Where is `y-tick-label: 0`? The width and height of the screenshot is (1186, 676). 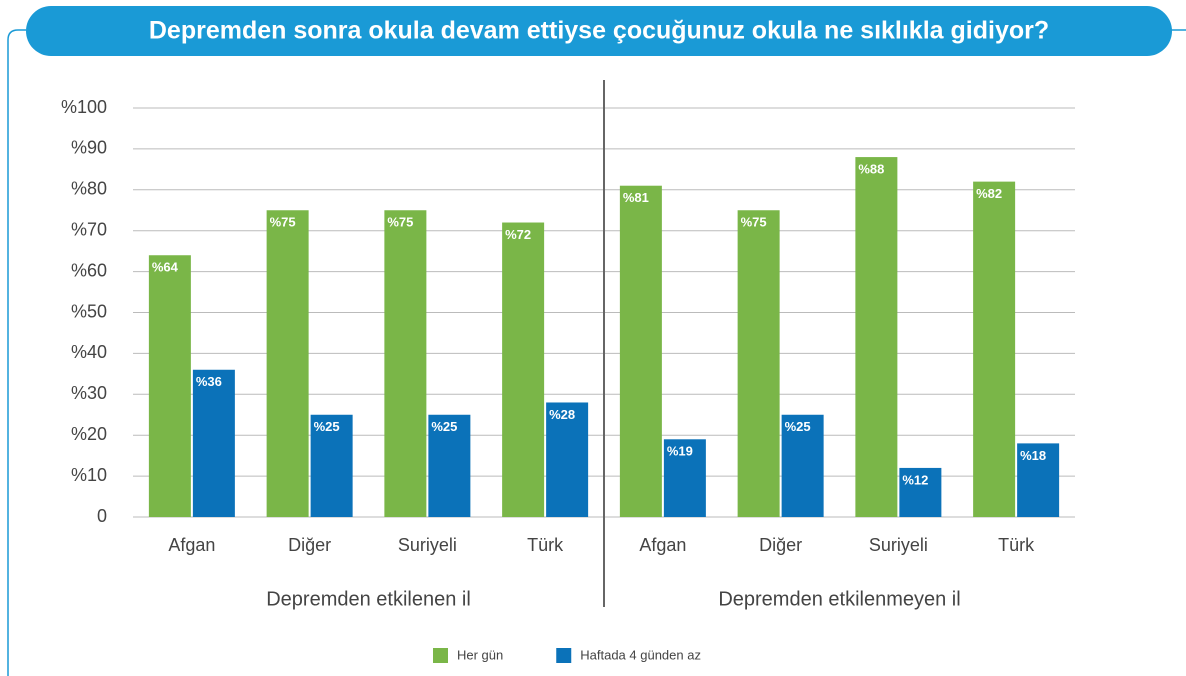 y-tick-label: 0 is located at coordinates (102, 516).